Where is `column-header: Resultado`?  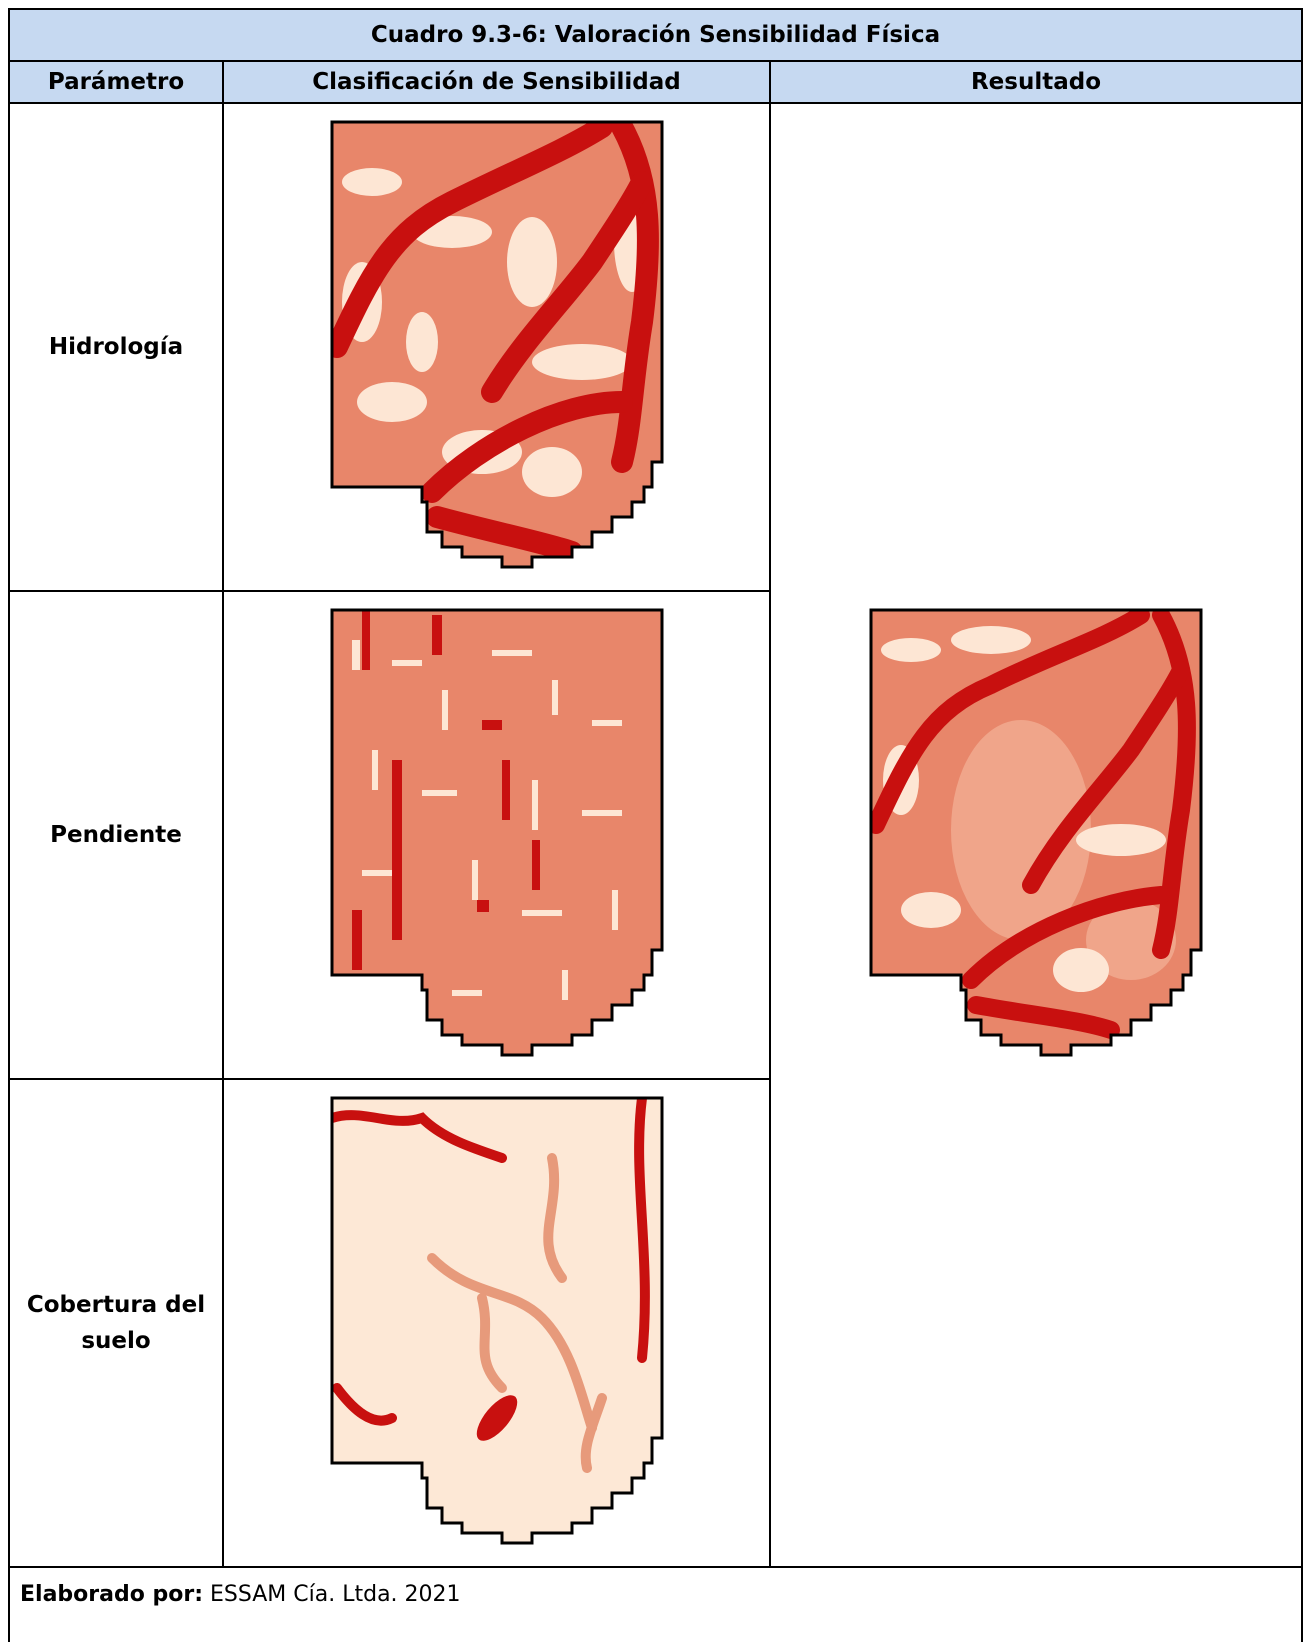
column-header: Resultado is located at coordinates (1036, 82).